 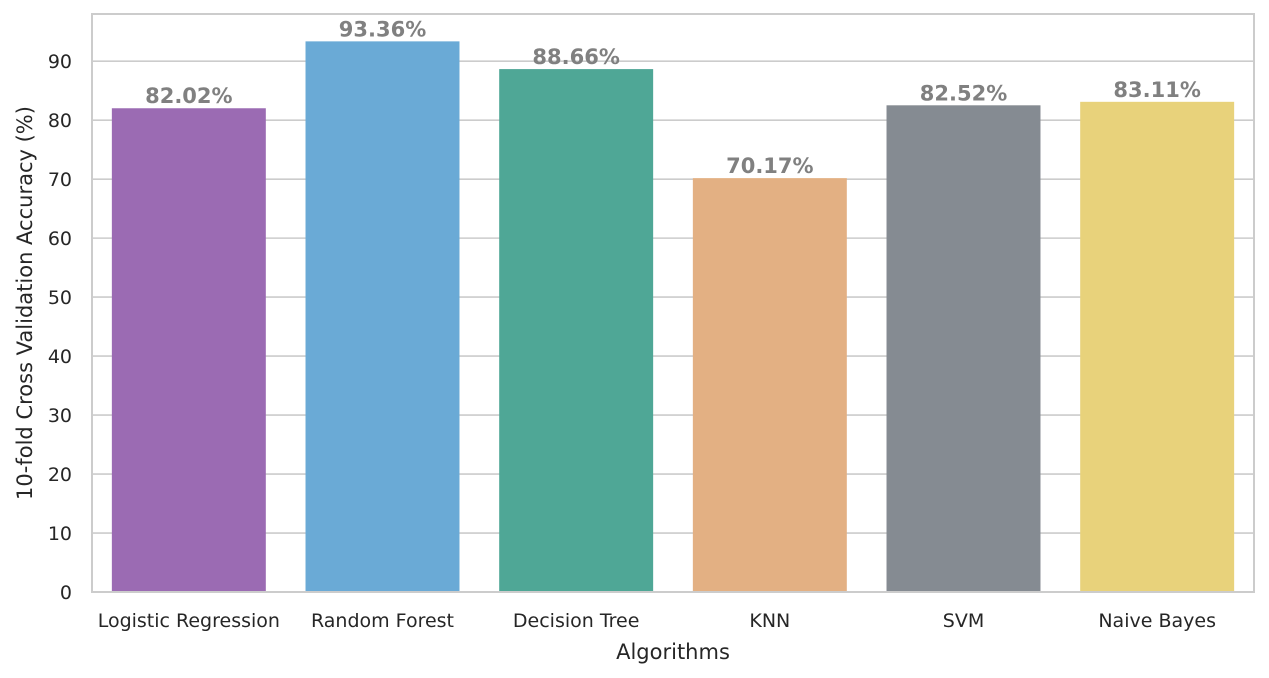 What do you see at coordinates (1156, 90) in the screenshot?
I see `data-label: 83.11%` at bounding box center [1156, 90].